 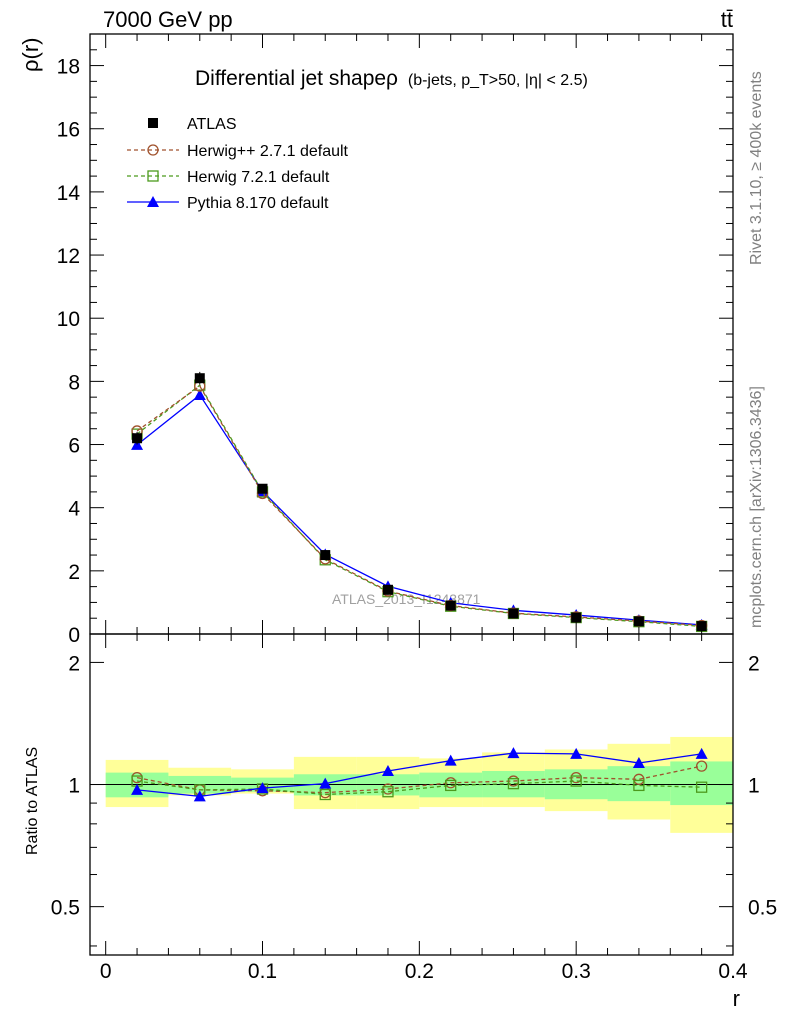 What do you see at coordinates (68, 130) in the screenshot?
I see `main-y-tick-label-16: 16` at bounding box center [68, 130].